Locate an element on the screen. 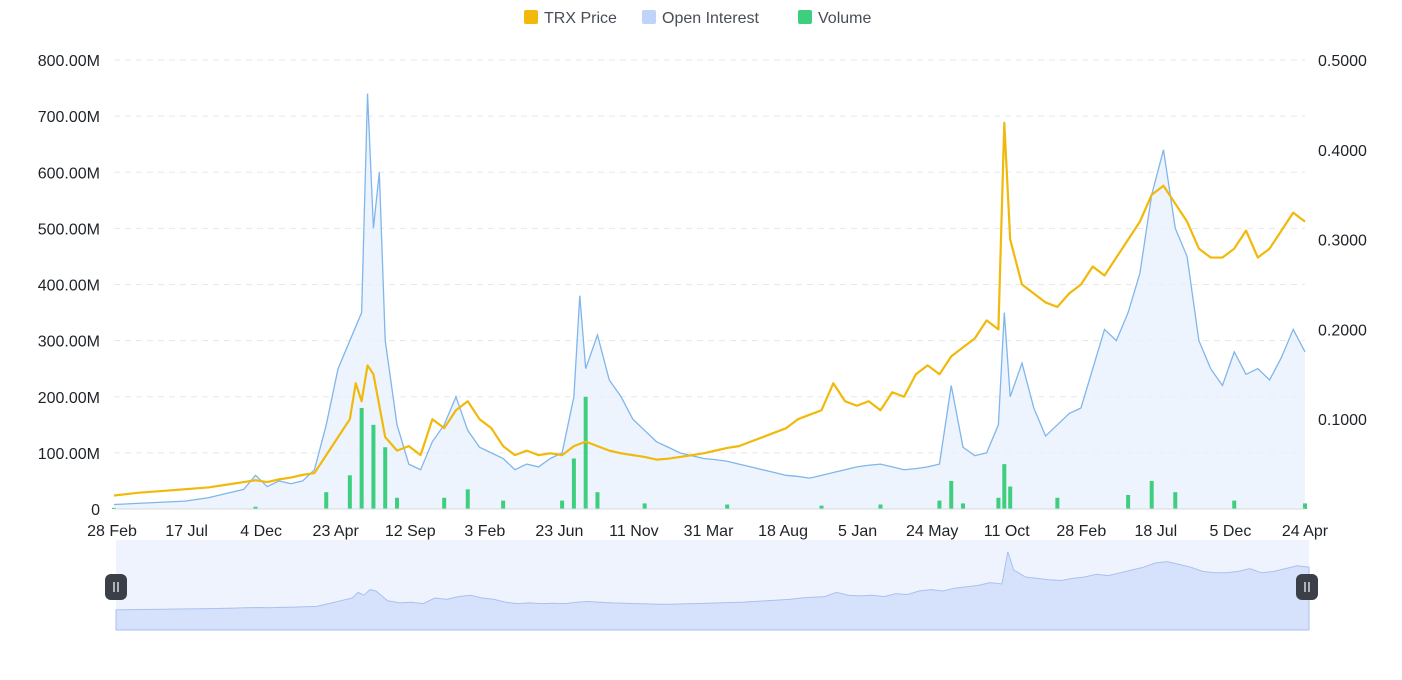 The width and height of the screenshot is (1402, 680). range-navigator is located at coordinates (711, 585).